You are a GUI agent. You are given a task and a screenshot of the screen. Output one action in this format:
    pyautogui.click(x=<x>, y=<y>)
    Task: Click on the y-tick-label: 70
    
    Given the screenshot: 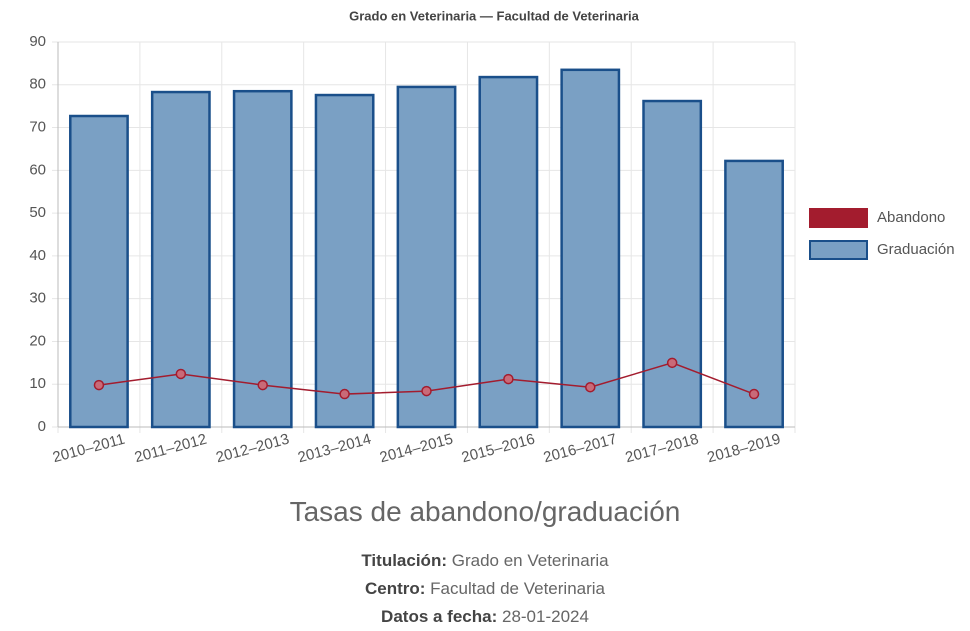 What is the action you would take?
    pyautogui.click(x=37, y=127)
    